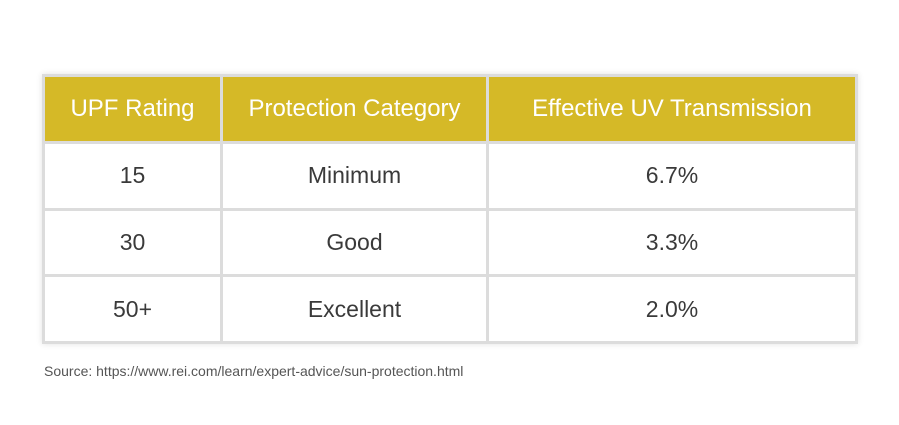 The image size is (899, 425). I want to click on table-row: 50+ Excellent 2.0%, so click(450, 309).